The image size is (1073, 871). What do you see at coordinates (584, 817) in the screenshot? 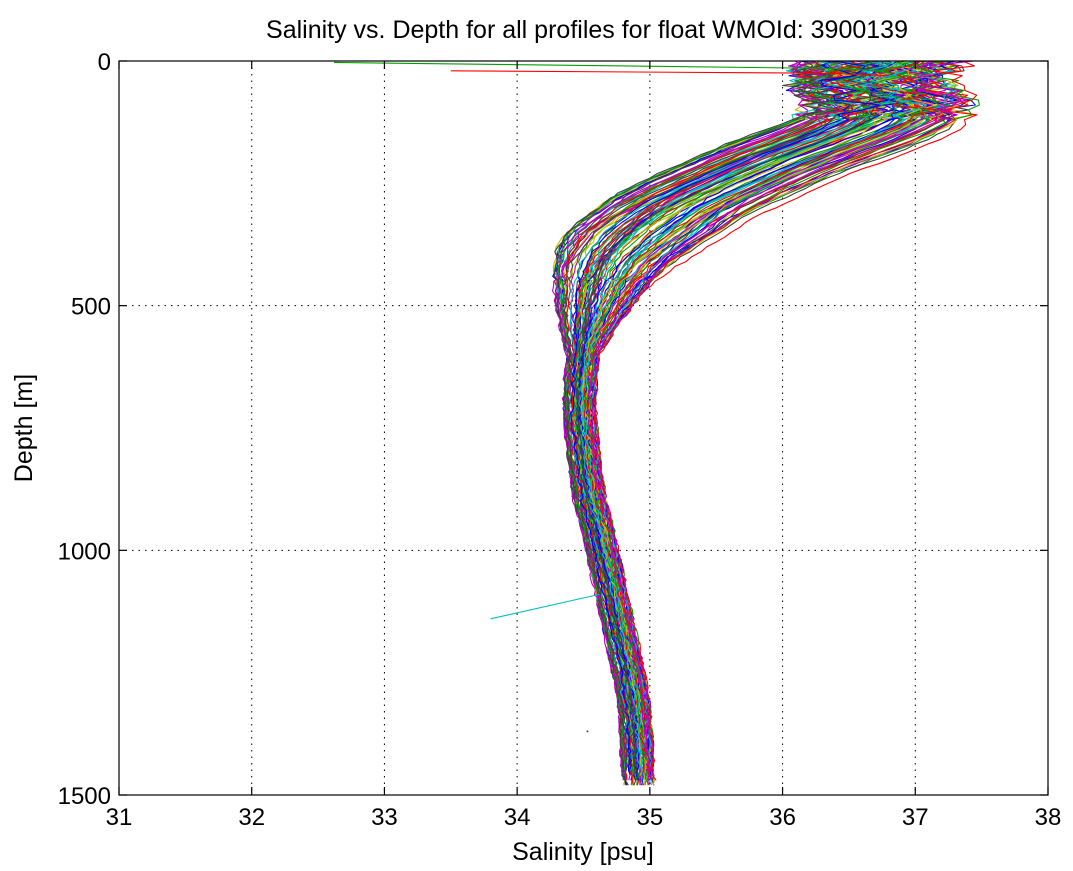
I see `x-tick-labels: 31 32 33 34 35 36 37 38` at bounding box center [584, 817].